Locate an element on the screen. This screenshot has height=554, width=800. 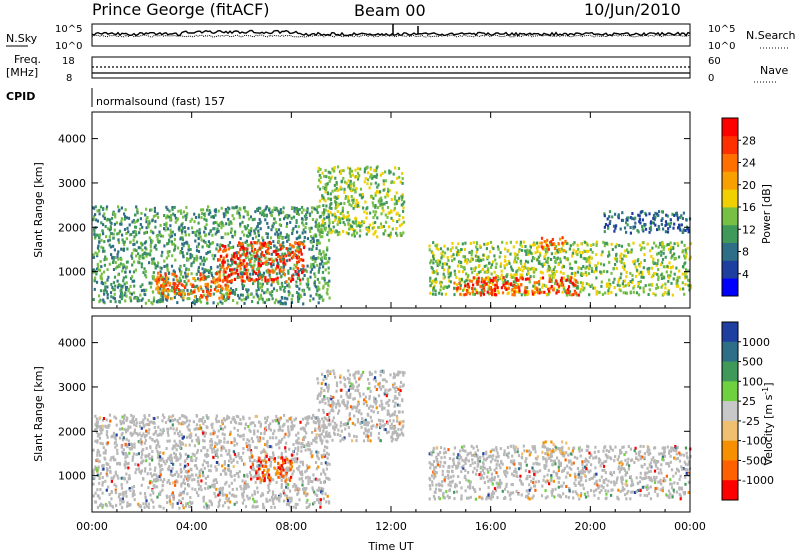
cpid-label: CPID is located at coordinates (20, 96).